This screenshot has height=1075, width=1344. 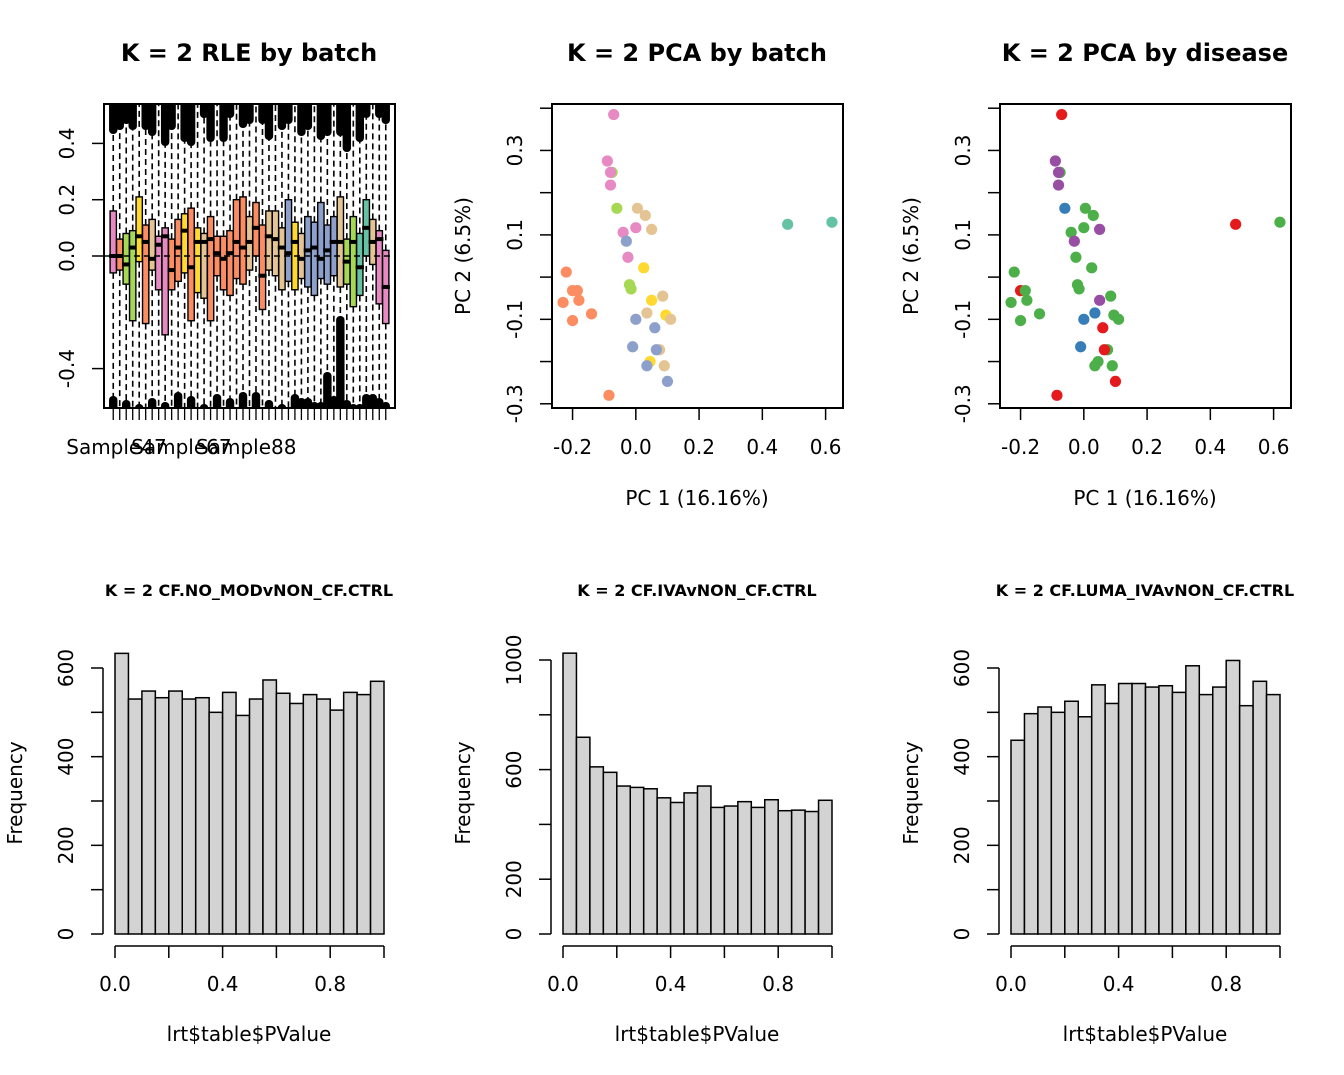 I want to click on x-tick-label: 0.8, so click(x=1226, y=984).